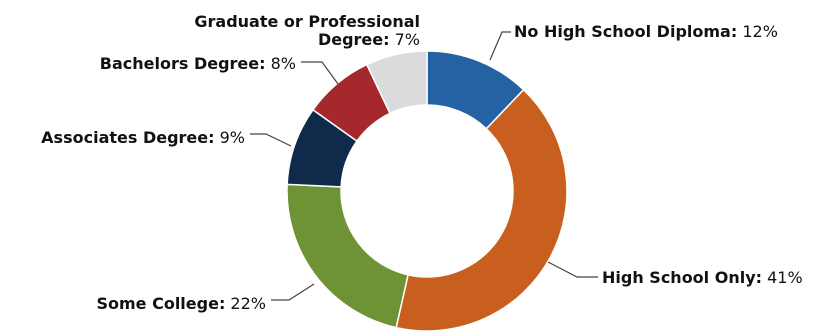 This screenshot has height=331, width=831. I want to click on label-value: 22%, so click(245, 303).